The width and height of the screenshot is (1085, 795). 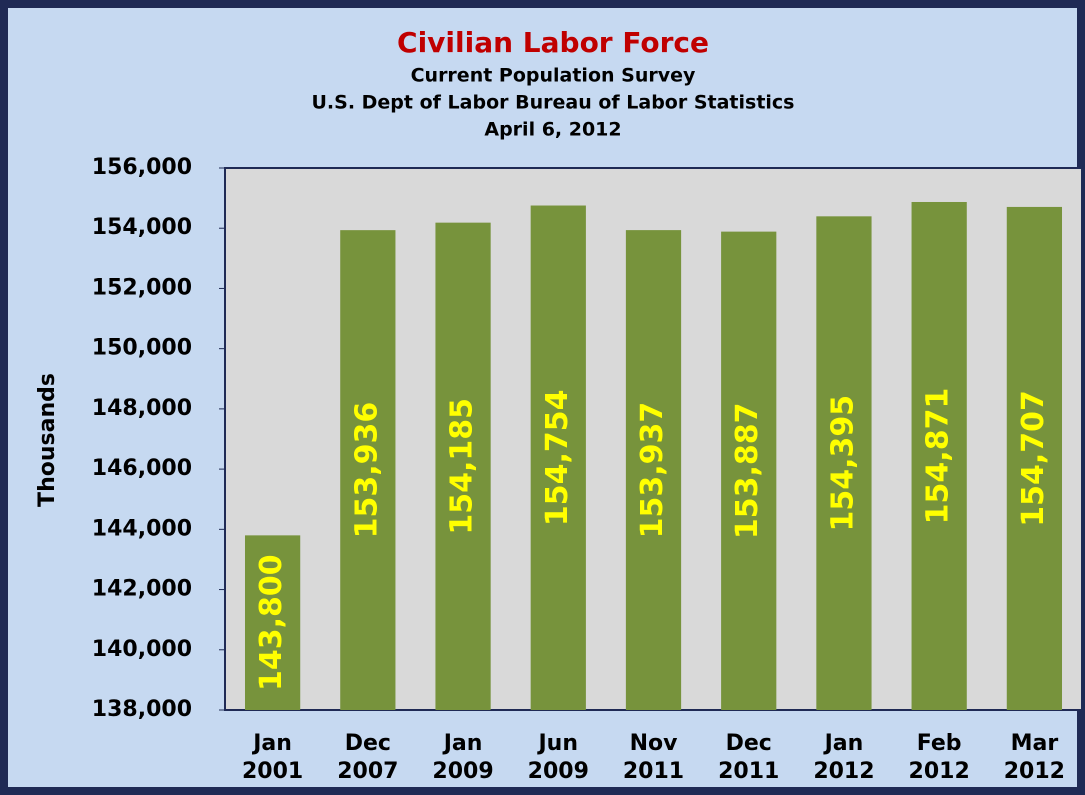 What do you see at coordinates (47, 440) in the screenshot?
I see `y-axis-title: Thousands` at bounding box center [47, 440].